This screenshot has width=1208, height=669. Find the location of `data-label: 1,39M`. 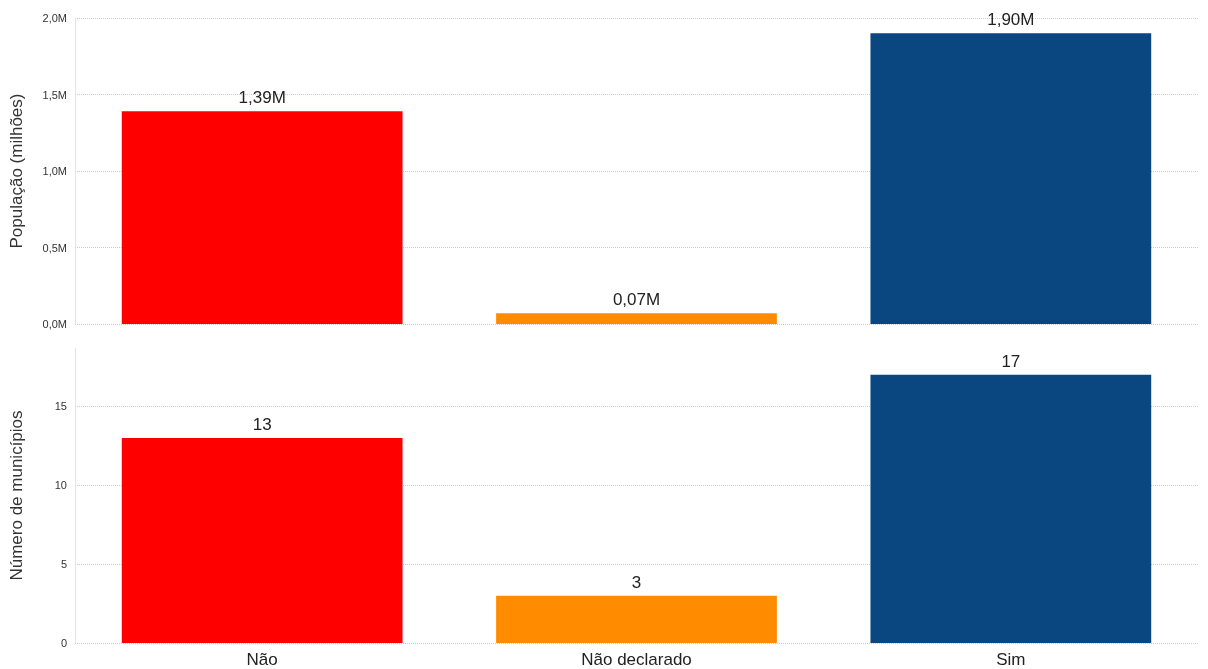

data-label: 1,39M is located at coordinates (262, 98).